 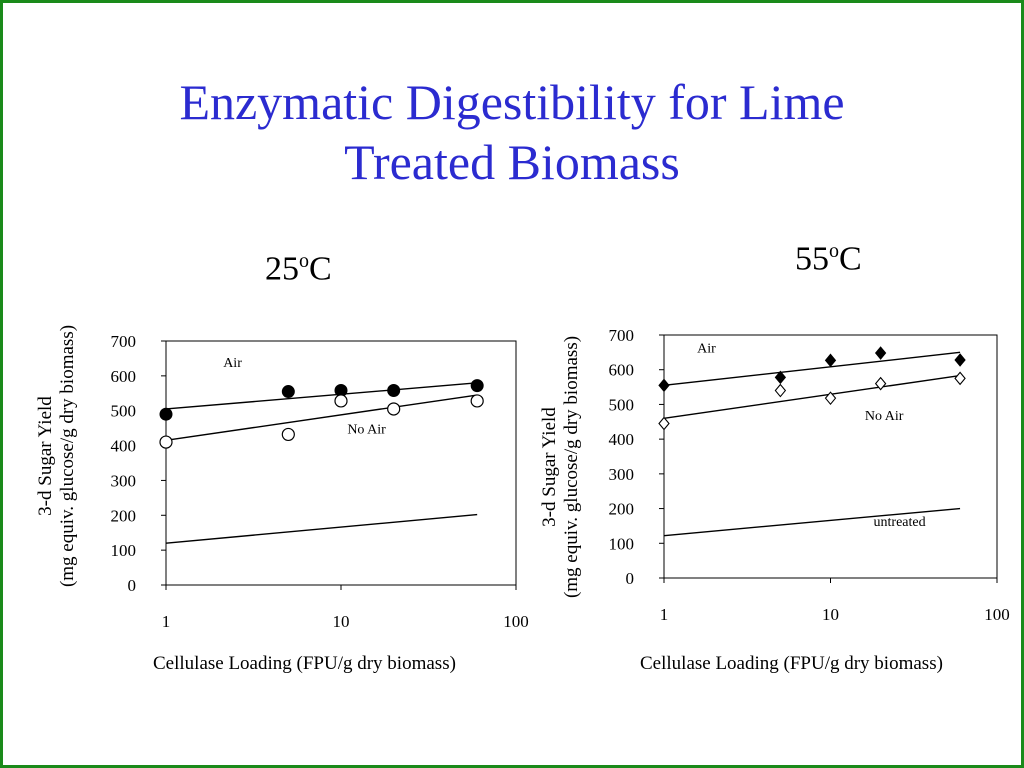 What do you see at coordinates (512, 162) in the screenshot?
I see `title-line-2: Treated Biomass` at bounding box center [512, 162].